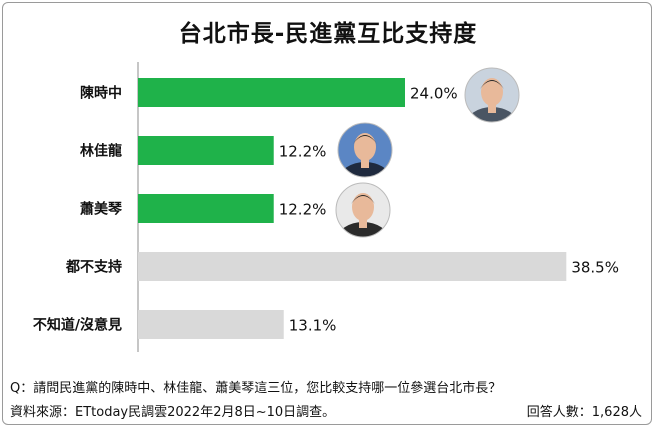  I want to click on value-label-3: 38.5%, so click(595, 268).